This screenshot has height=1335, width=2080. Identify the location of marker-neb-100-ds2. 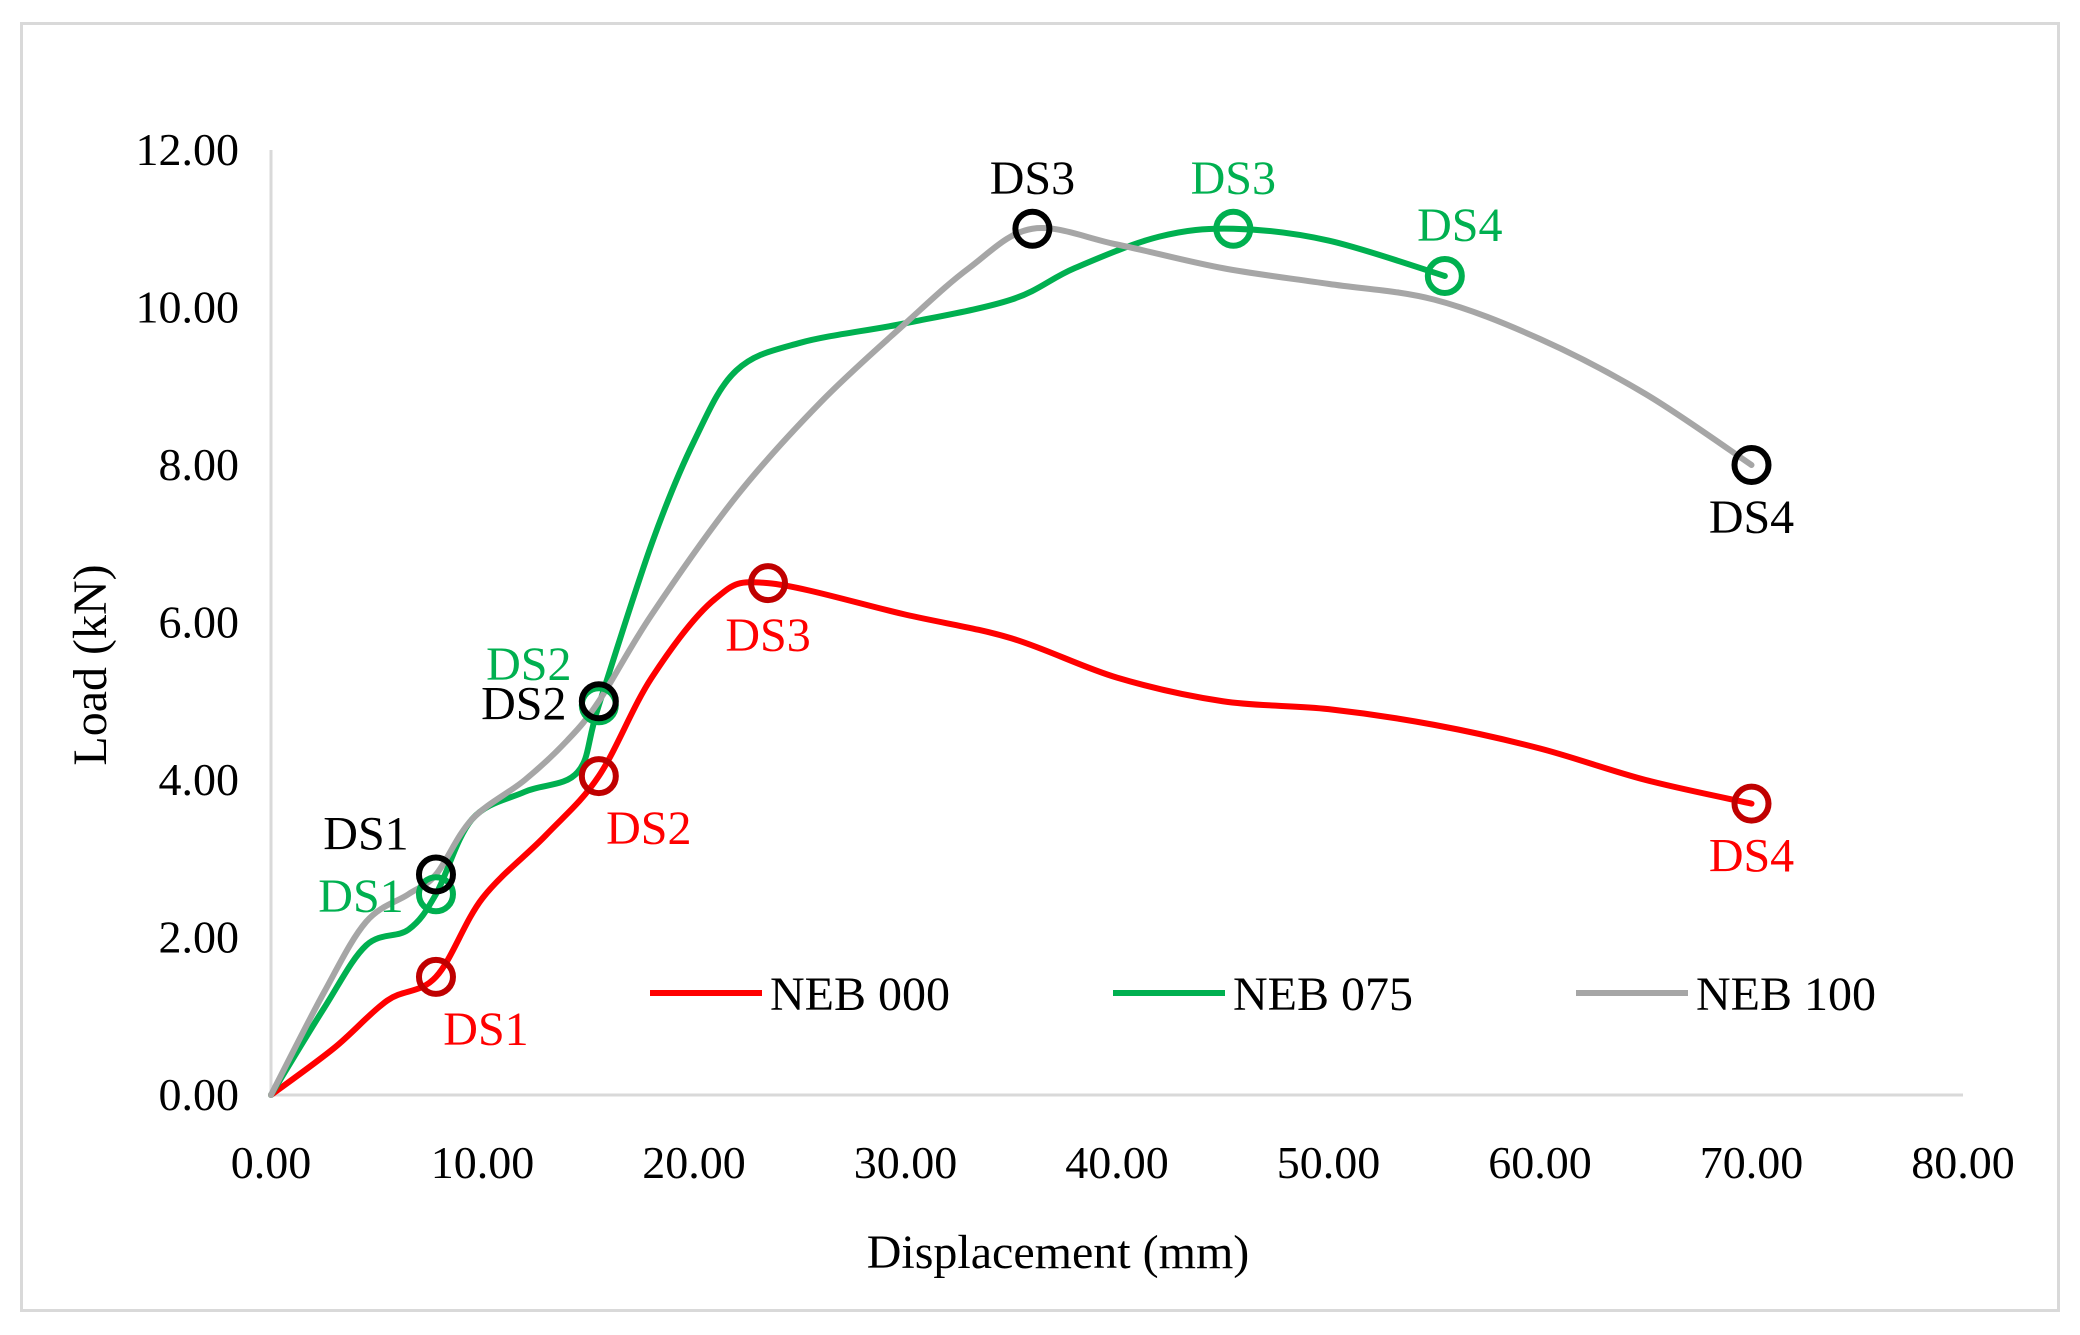
(598, 701).